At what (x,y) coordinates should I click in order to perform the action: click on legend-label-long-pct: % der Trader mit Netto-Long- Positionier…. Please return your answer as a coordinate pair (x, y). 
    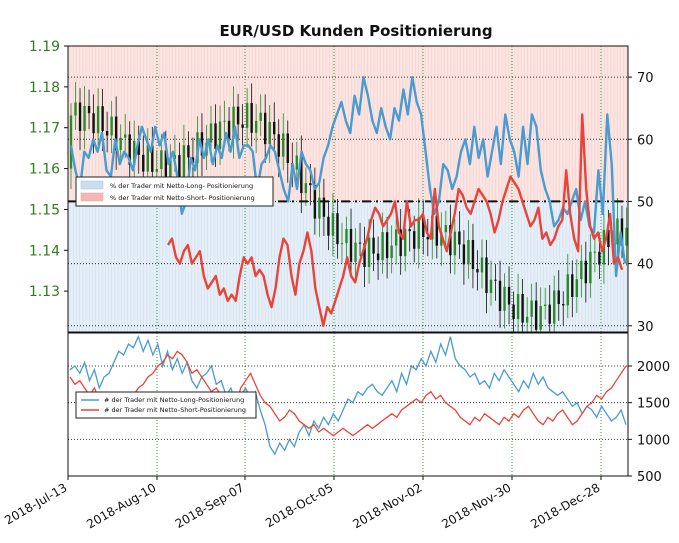
    Looking at the image, I should click on (181, 186).